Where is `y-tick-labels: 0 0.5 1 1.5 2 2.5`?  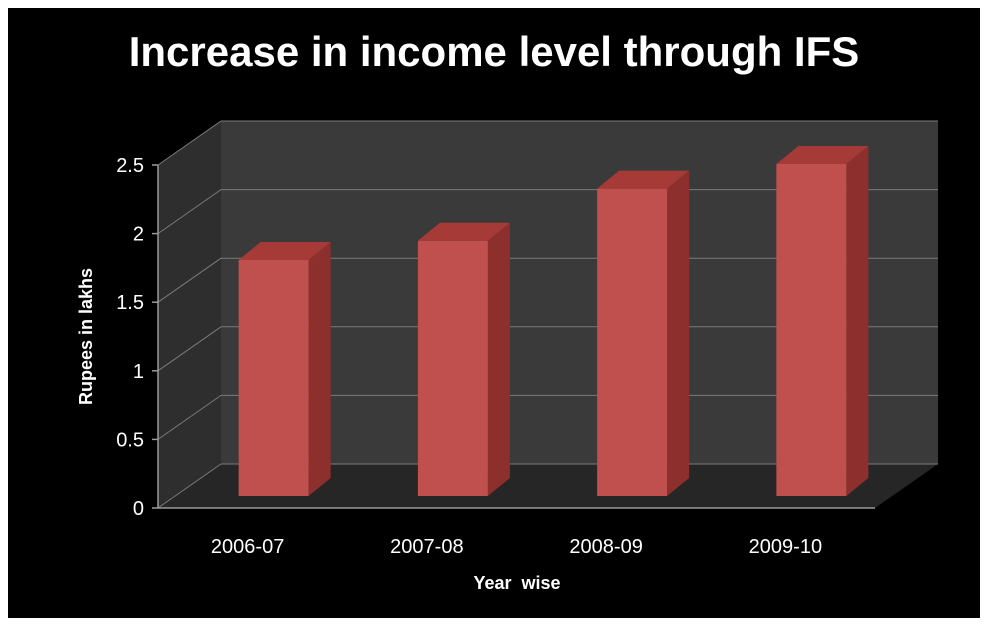
y-tick-labels: 0 0.5 1 1.5 2 2.5 is located at coordinates (130, 337).